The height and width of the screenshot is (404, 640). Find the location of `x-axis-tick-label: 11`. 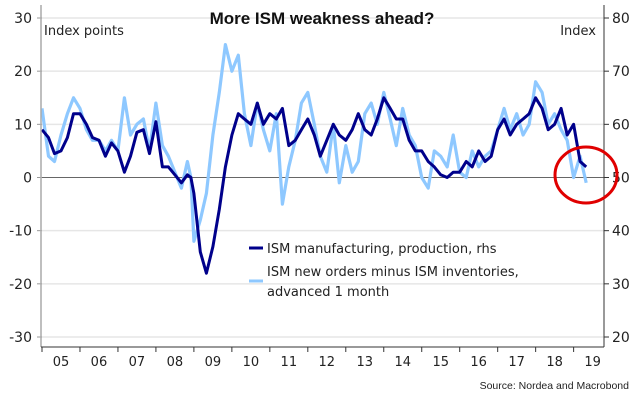

x-axis-tick-label: 11 is located at coordinates (289, 362).